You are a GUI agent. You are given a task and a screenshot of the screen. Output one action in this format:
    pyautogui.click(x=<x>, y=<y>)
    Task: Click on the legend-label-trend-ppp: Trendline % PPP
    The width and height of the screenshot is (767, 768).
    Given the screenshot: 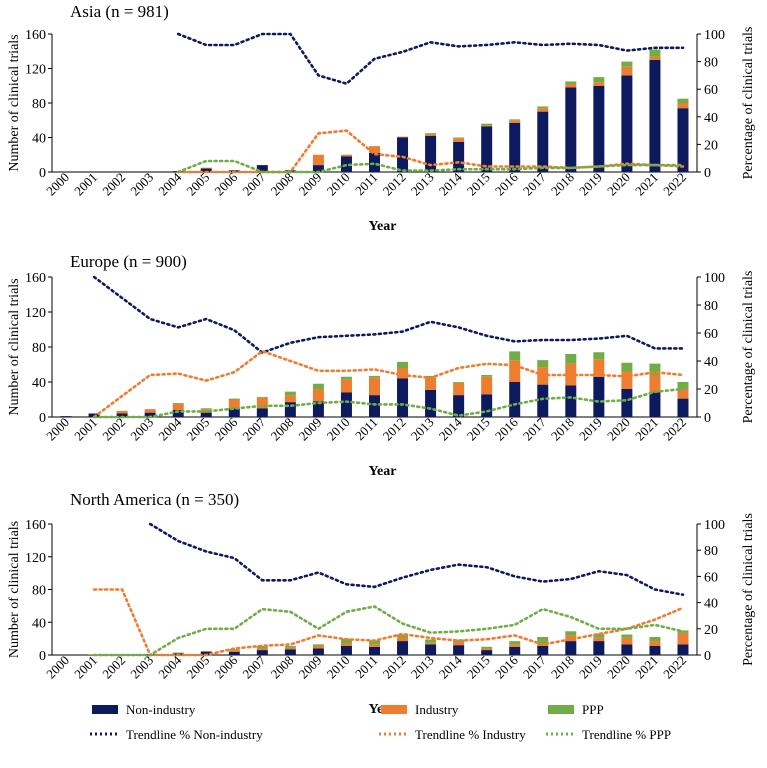 What is the action you would take?
    pyautogui.click(x=626, y=734)
    